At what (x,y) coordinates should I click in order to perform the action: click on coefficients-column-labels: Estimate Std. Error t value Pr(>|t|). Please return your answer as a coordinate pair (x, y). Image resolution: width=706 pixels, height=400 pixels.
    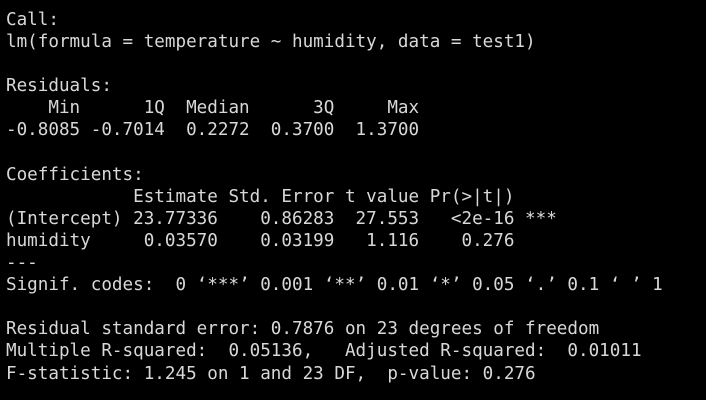
    Looking at the image, I should click on (281, 196).